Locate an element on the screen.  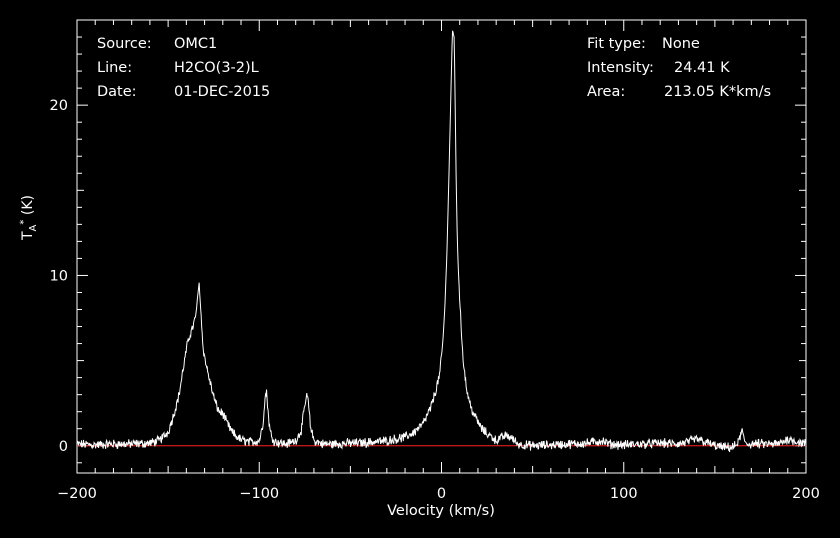
y-tick-label: 0 is located at coordinates (63, 447).